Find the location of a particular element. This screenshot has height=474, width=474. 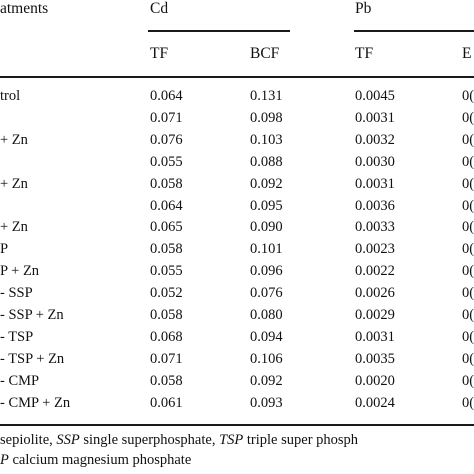

row-label: - TSP + Zn is located at coordinates (32, 358).